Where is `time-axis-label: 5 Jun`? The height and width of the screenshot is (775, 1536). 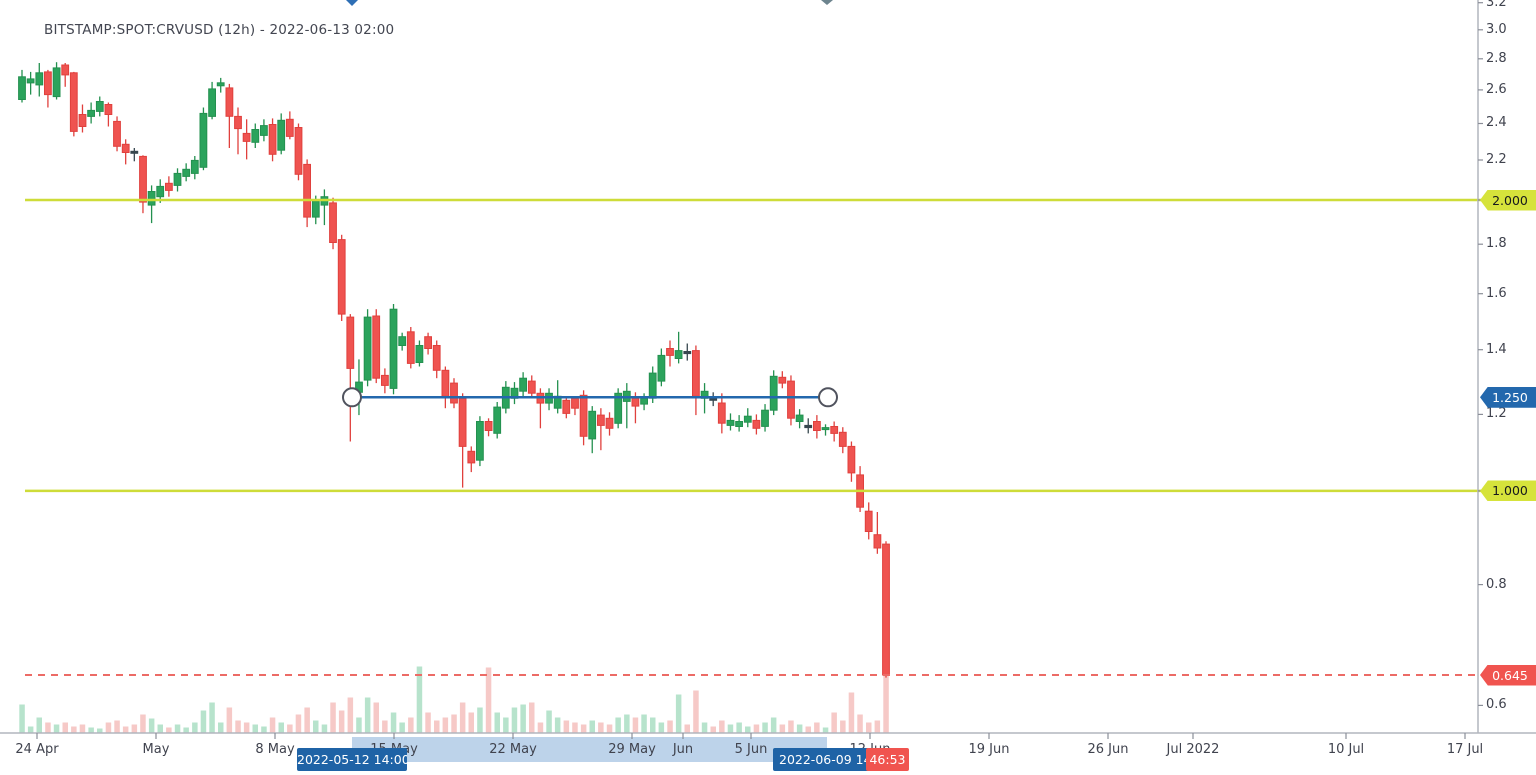
time-axis-label: 5 Jun is located at coordinates (751, 749).